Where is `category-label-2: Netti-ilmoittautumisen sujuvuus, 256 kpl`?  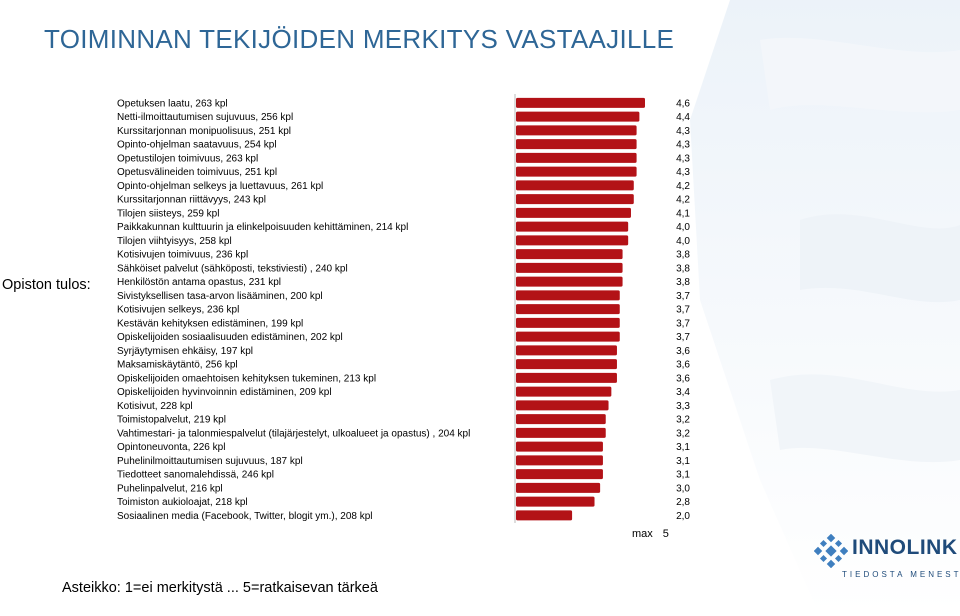
category-label-2: Netti-ilmoittautumisen sujuvuus, 256 kpl is located at coordinates (205, 117).